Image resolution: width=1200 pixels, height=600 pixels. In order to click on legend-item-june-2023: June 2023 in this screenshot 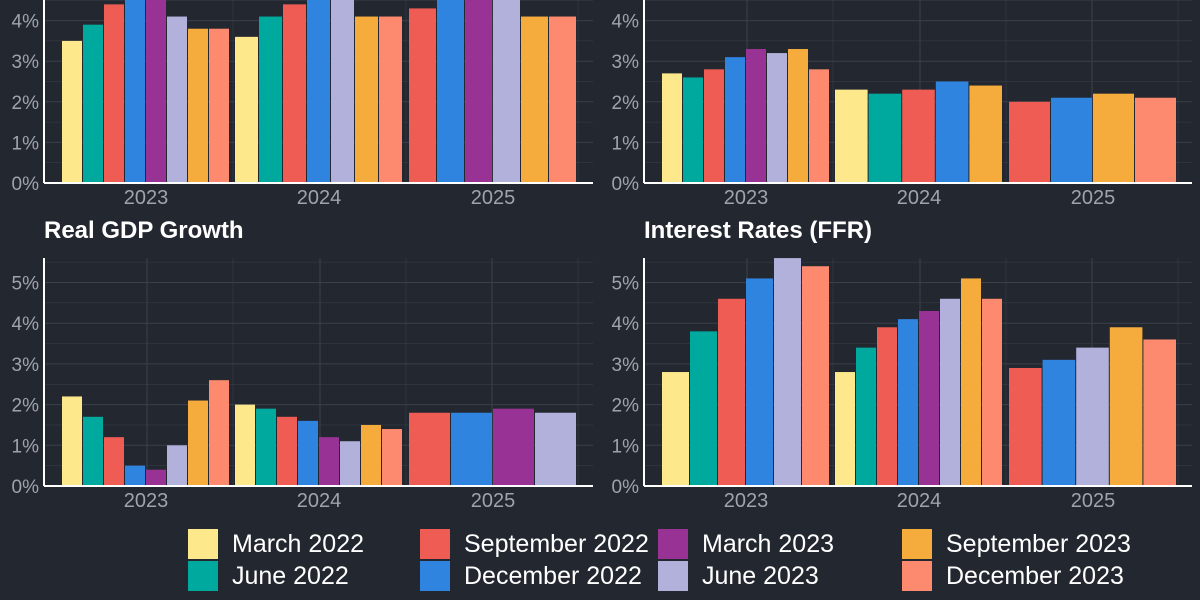, I will do `click(780, 576)`.